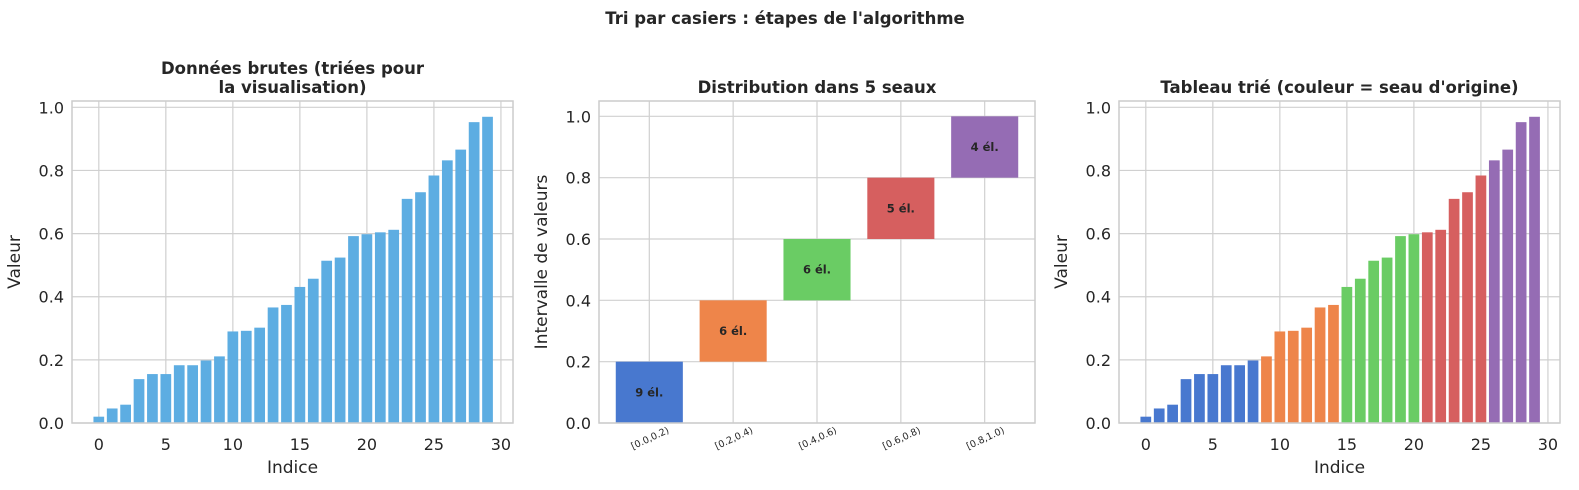 Image resolution: width=1579 pixels, height=490 pixels. Describe the element at coordinates (434, 444) in the screenshot. I see `x-tick-label: 25` at that location.